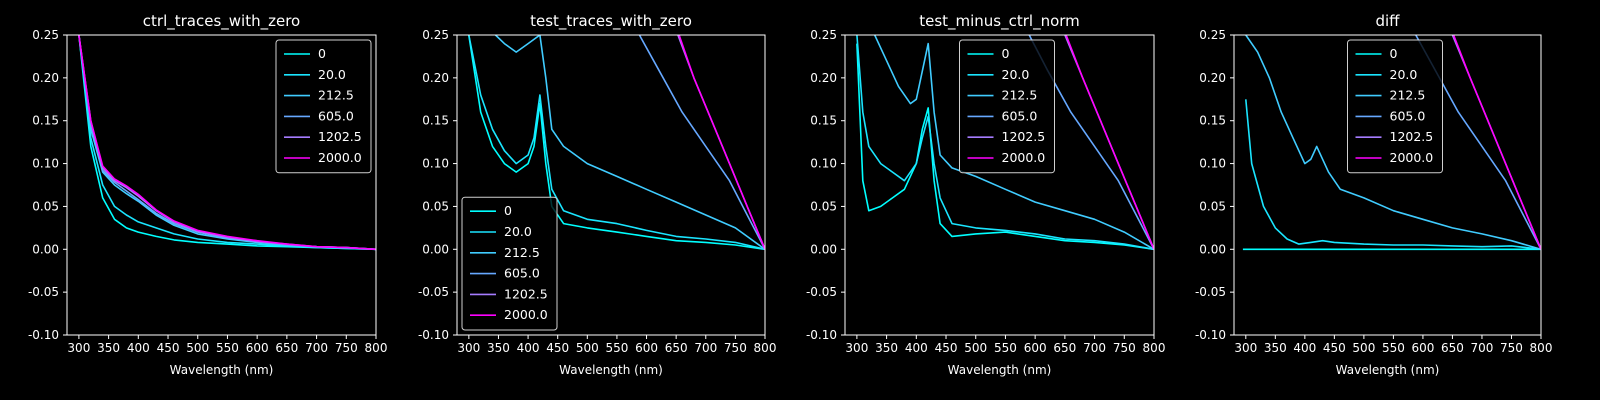 The image size is (1600, 400). Describe the element at coordinates (611, 21) in the screenshot. I see `chart-title: test_traces_with_zero` at that location.